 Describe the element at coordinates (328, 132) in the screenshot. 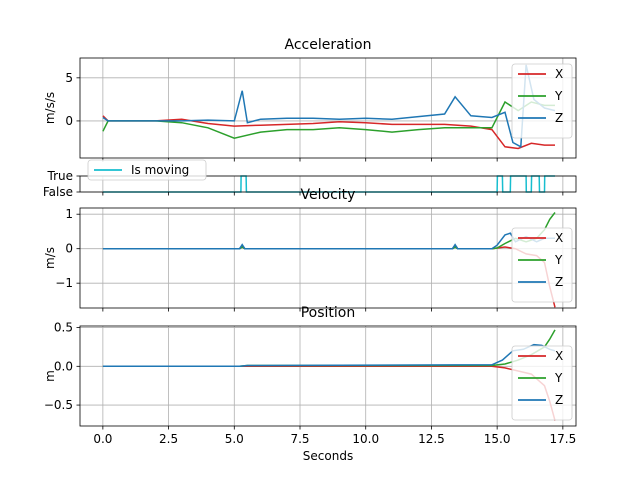

I see `series-x-line` at that location.